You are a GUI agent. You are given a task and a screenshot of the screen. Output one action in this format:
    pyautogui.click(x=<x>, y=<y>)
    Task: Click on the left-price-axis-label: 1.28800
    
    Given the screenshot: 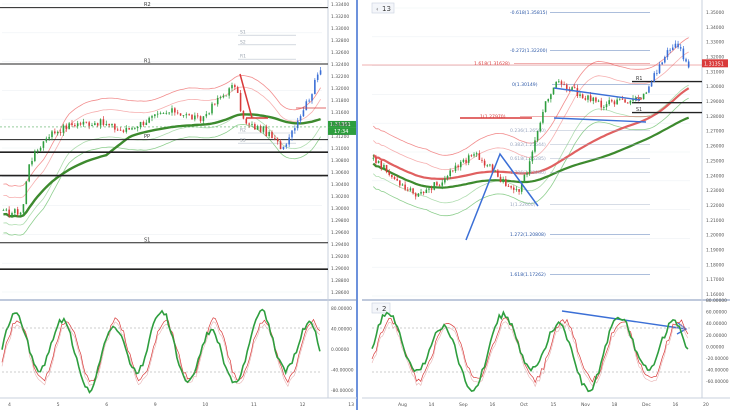 What is the action you would take?
    pyautogui.click(x=340, y=281)
    